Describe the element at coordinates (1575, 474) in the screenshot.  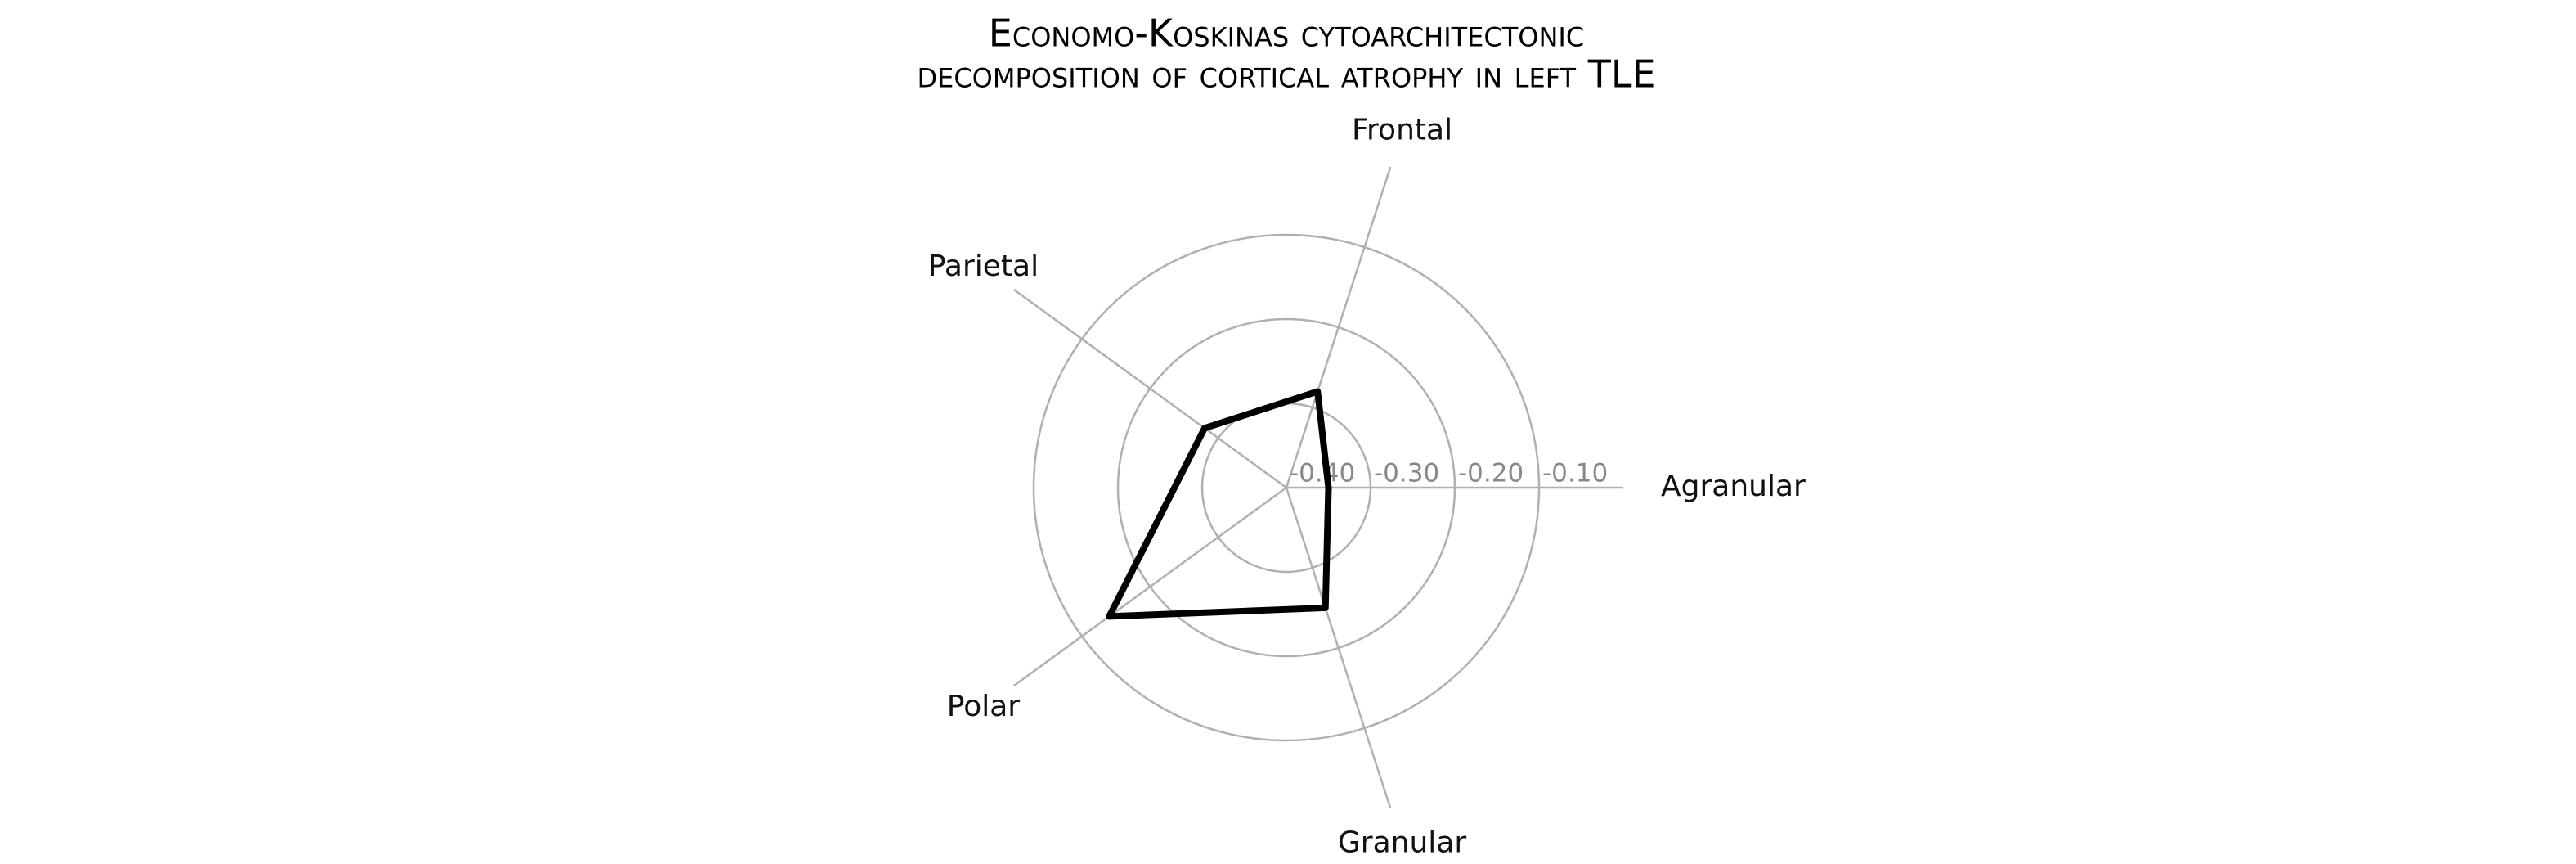
I see `r-tick-label: -0.10` at that location.